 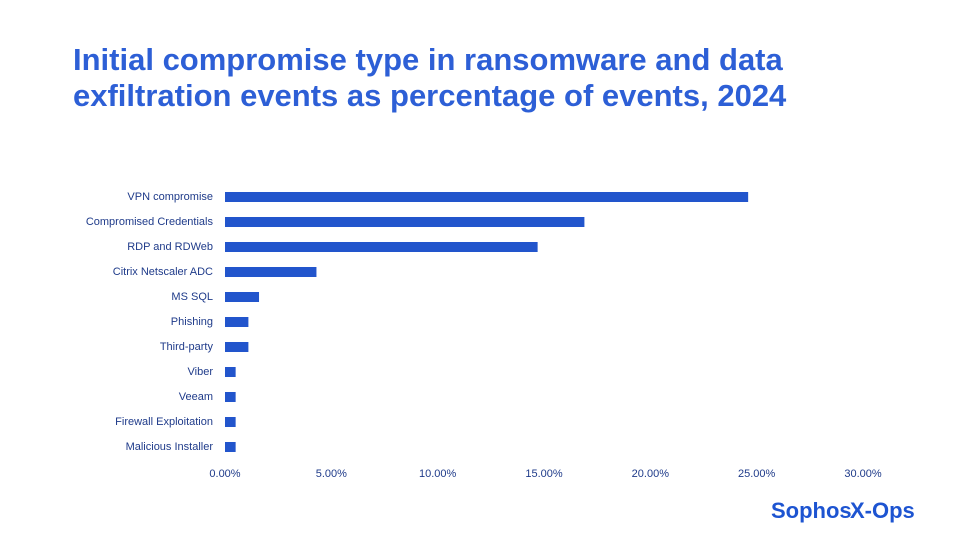 What do you see at coordinates (150, 222) in the screenshot?
I see `y-tick-label: Compromised Credentials` at bounding box center [150, 222].